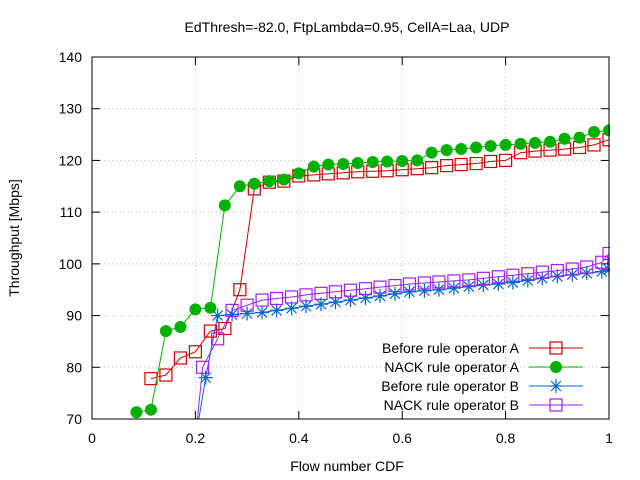 This screenshot has width=640, height=480. Describe the element at coordinates (347, 466) in the screenshot. I see `x-axis-label: Flow number CDF` at that location.